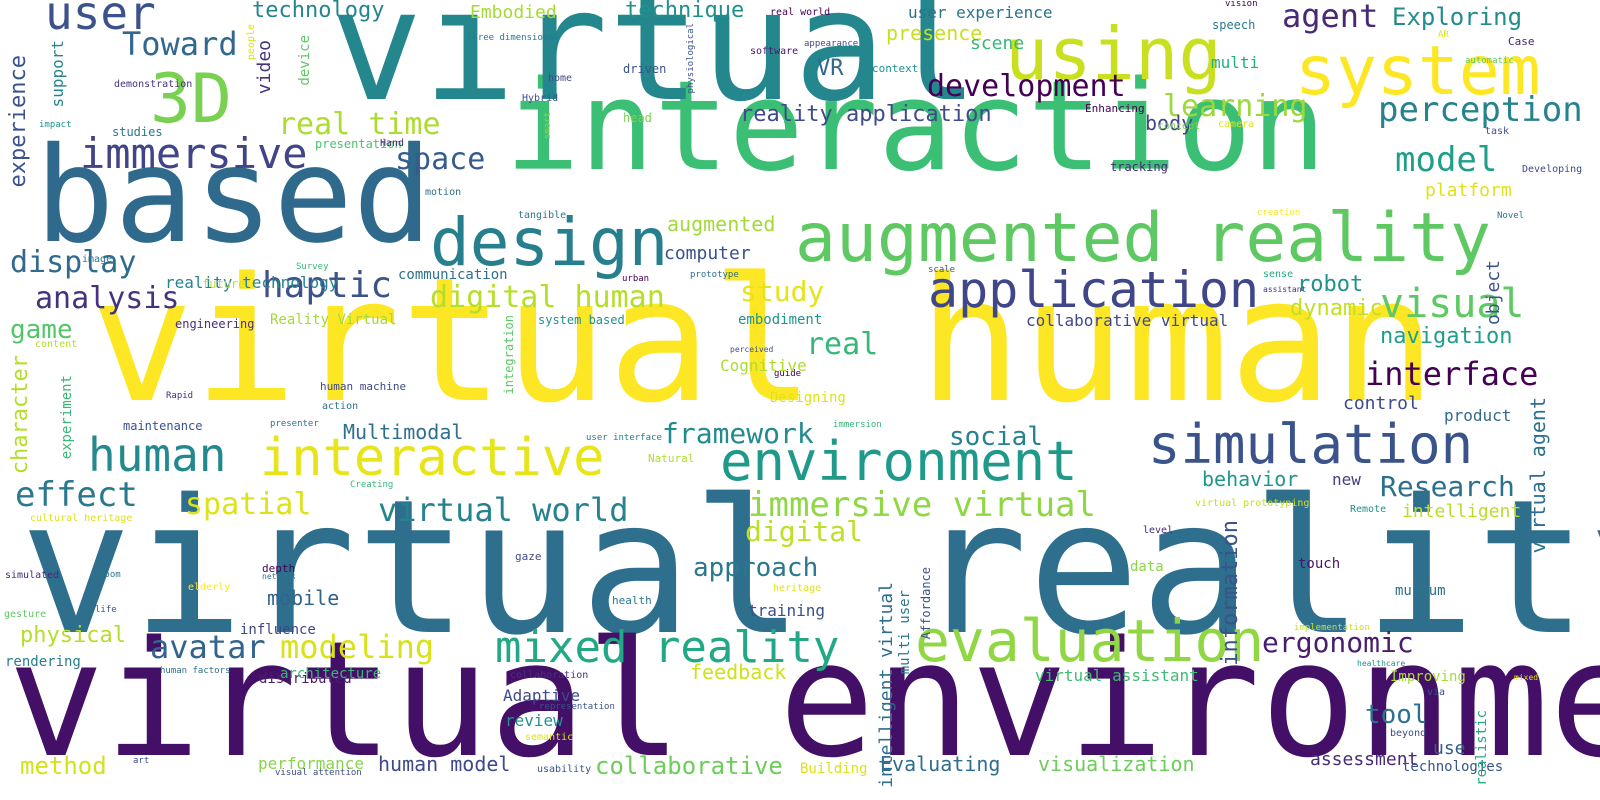 The width and height of the screenshot is (1600, 800). Describe the element at coordinates (312, 267) in the screenshot. I see `word-survey: Survey` at that location.